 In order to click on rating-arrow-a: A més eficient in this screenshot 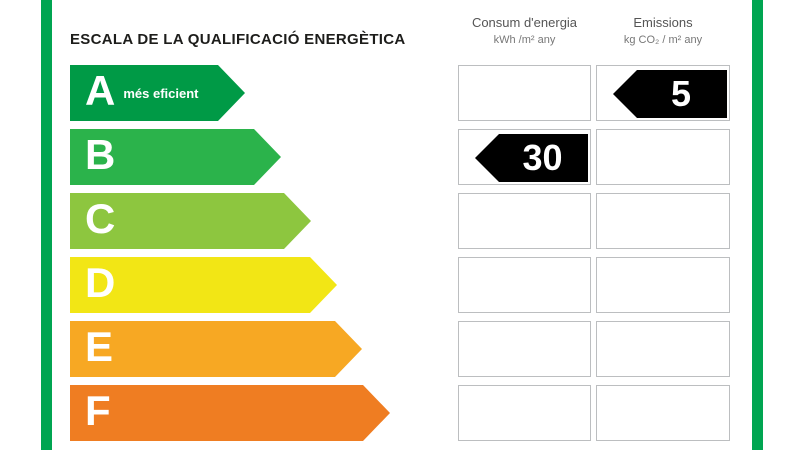, I will do `click(157, 93)`.